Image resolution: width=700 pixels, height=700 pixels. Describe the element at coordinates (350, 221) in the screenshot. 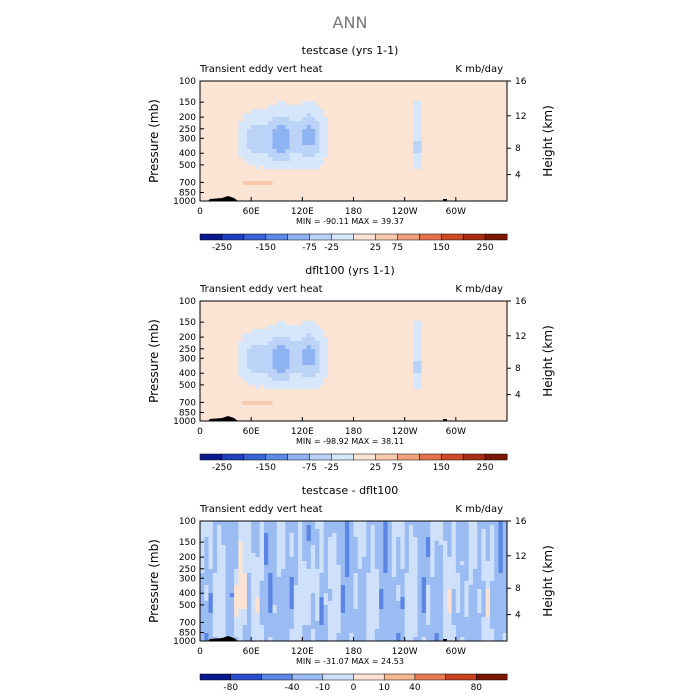

I see `min-max-stats: MIN = -90.11 MAX = 39.37` at that location.